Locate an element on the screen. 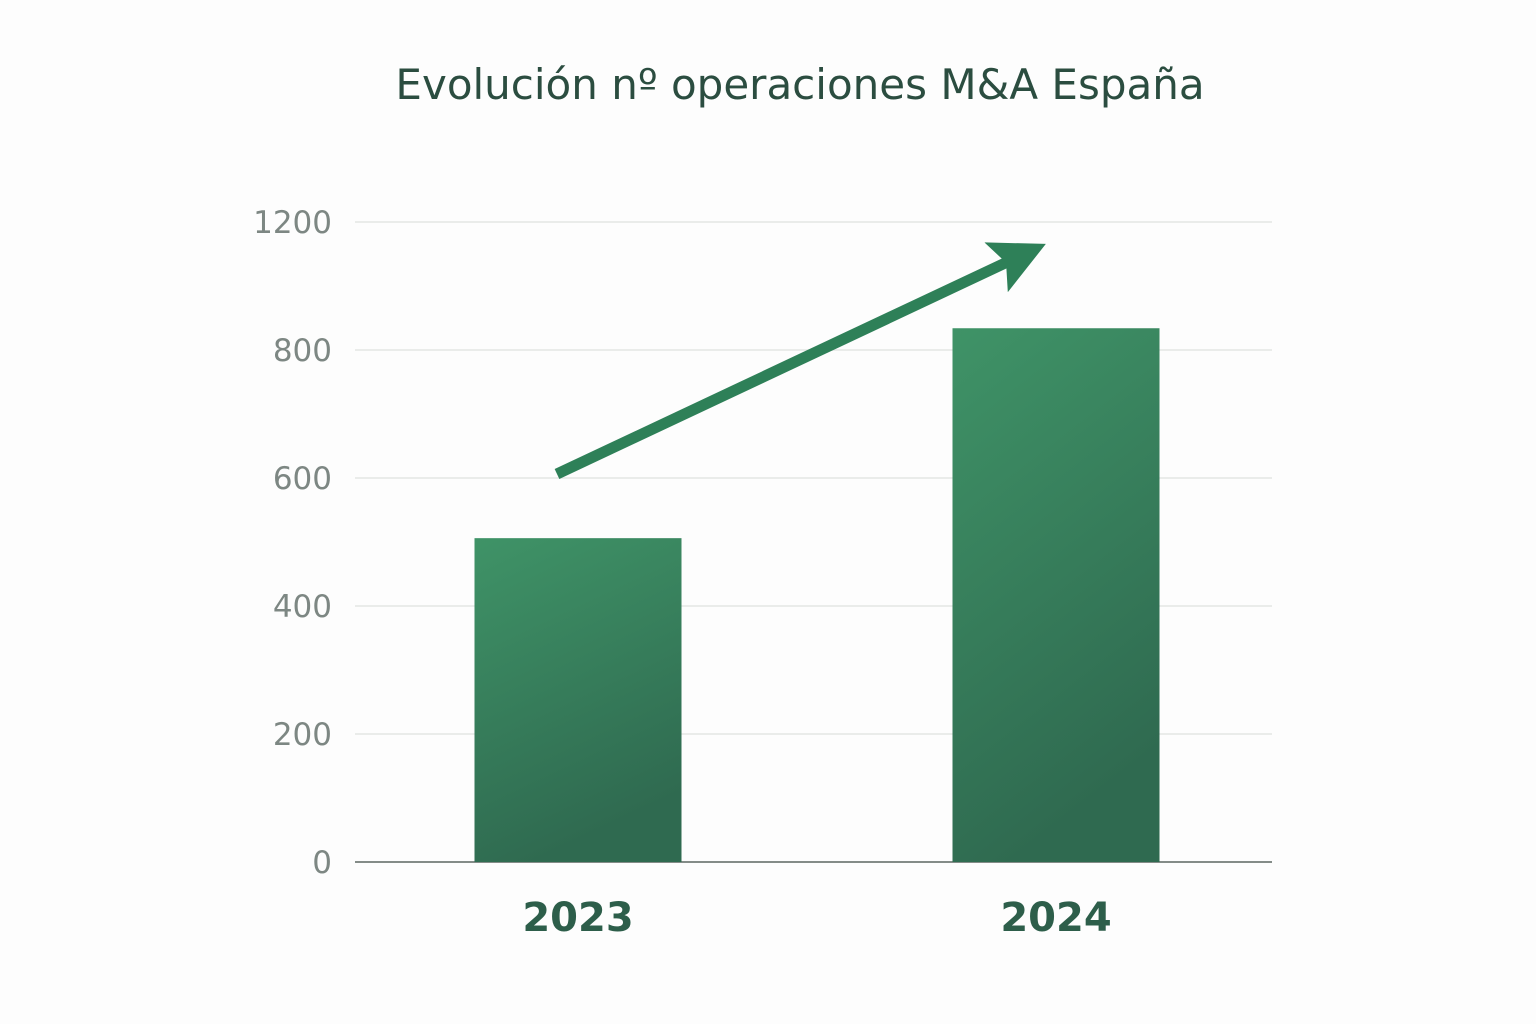  y-tick-label: 800 is located at coordinates (302, 351).